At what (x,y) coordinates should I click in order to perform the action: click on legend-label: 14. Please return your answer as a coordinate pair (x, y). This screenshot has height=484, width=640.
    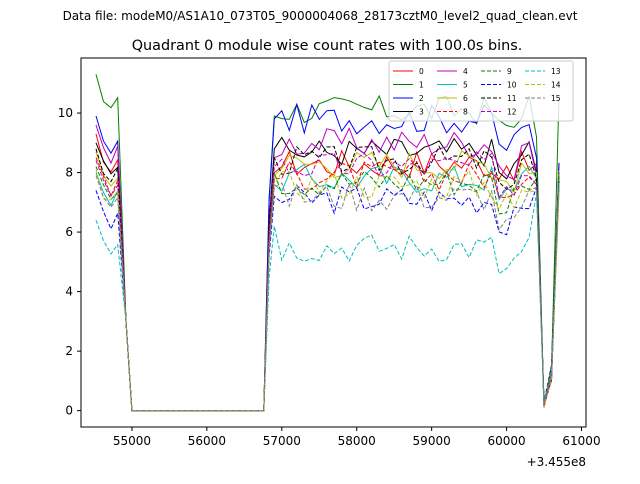
    Looking at the image, I should click on (556, 85).